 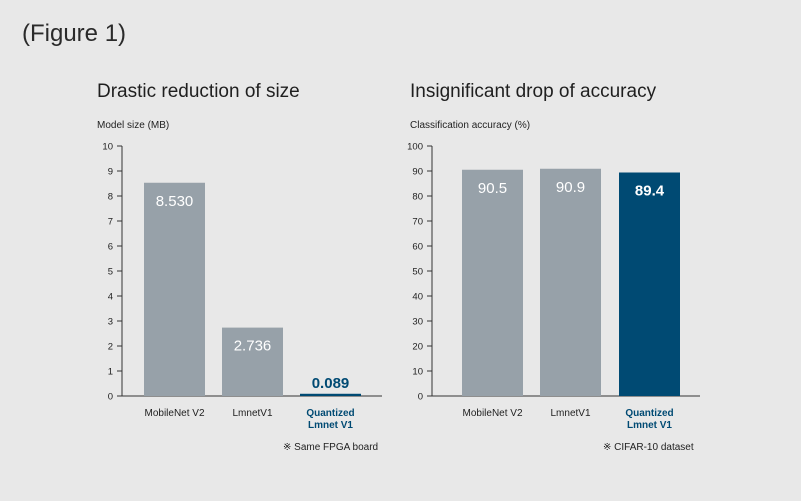 I want to click on chart-2-value-label-3: 89.4, so click(x=650, y=191).